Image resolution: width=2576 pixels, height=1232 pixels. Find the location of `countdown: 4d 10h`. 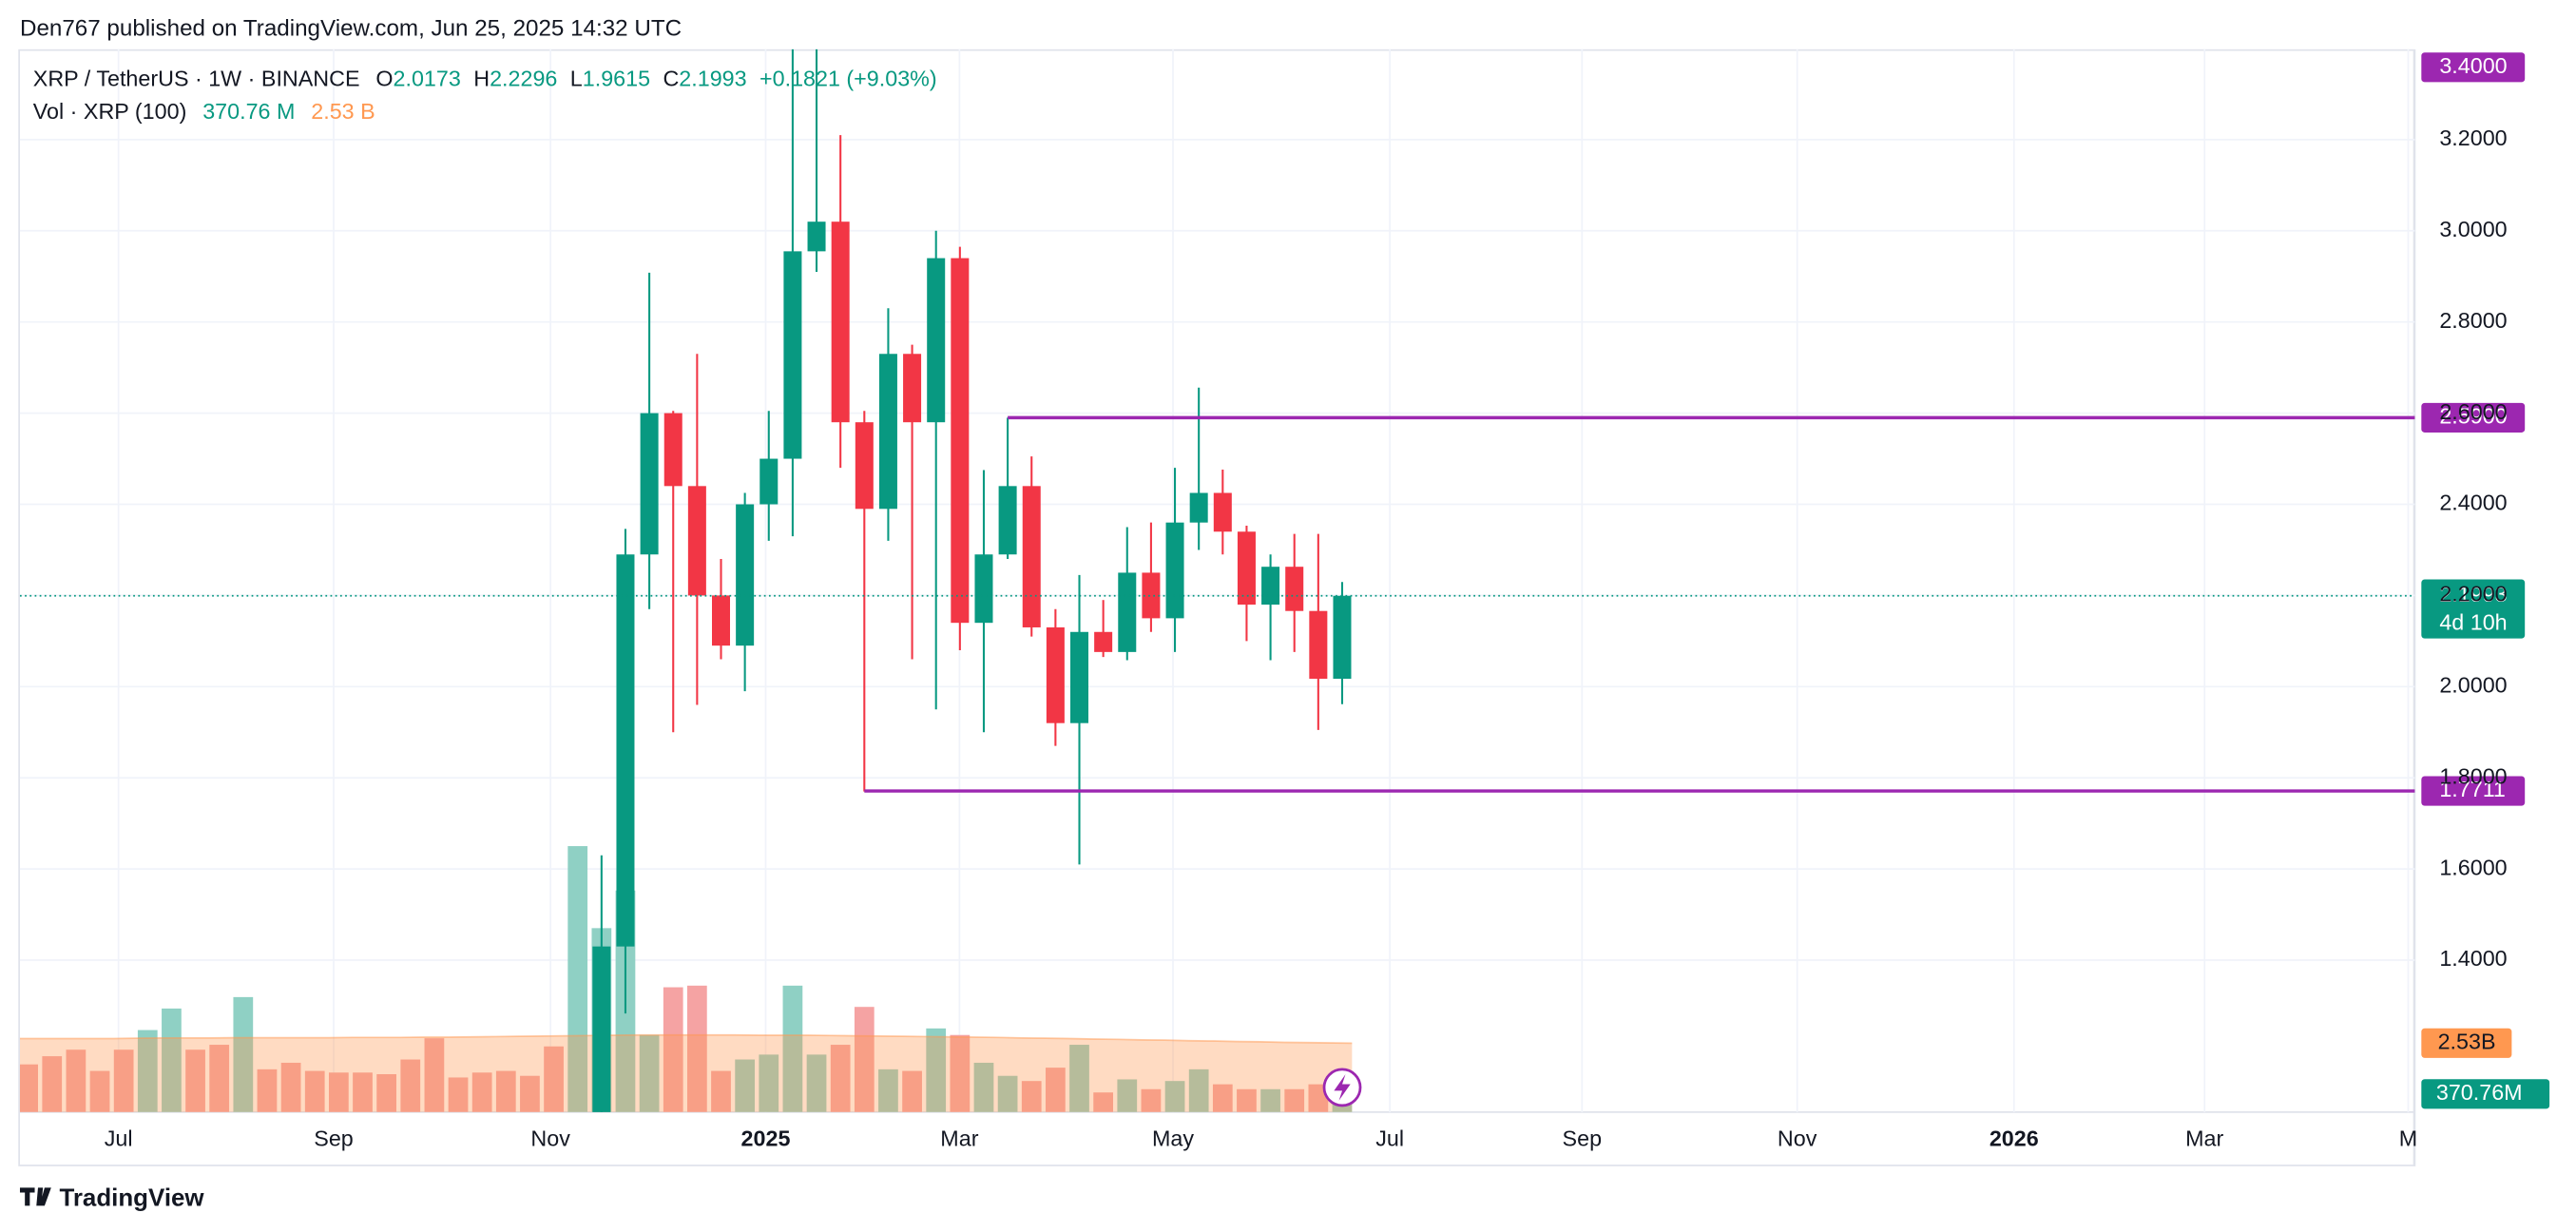

countdown: 4d 10h is located at coordinates (2473, 621).